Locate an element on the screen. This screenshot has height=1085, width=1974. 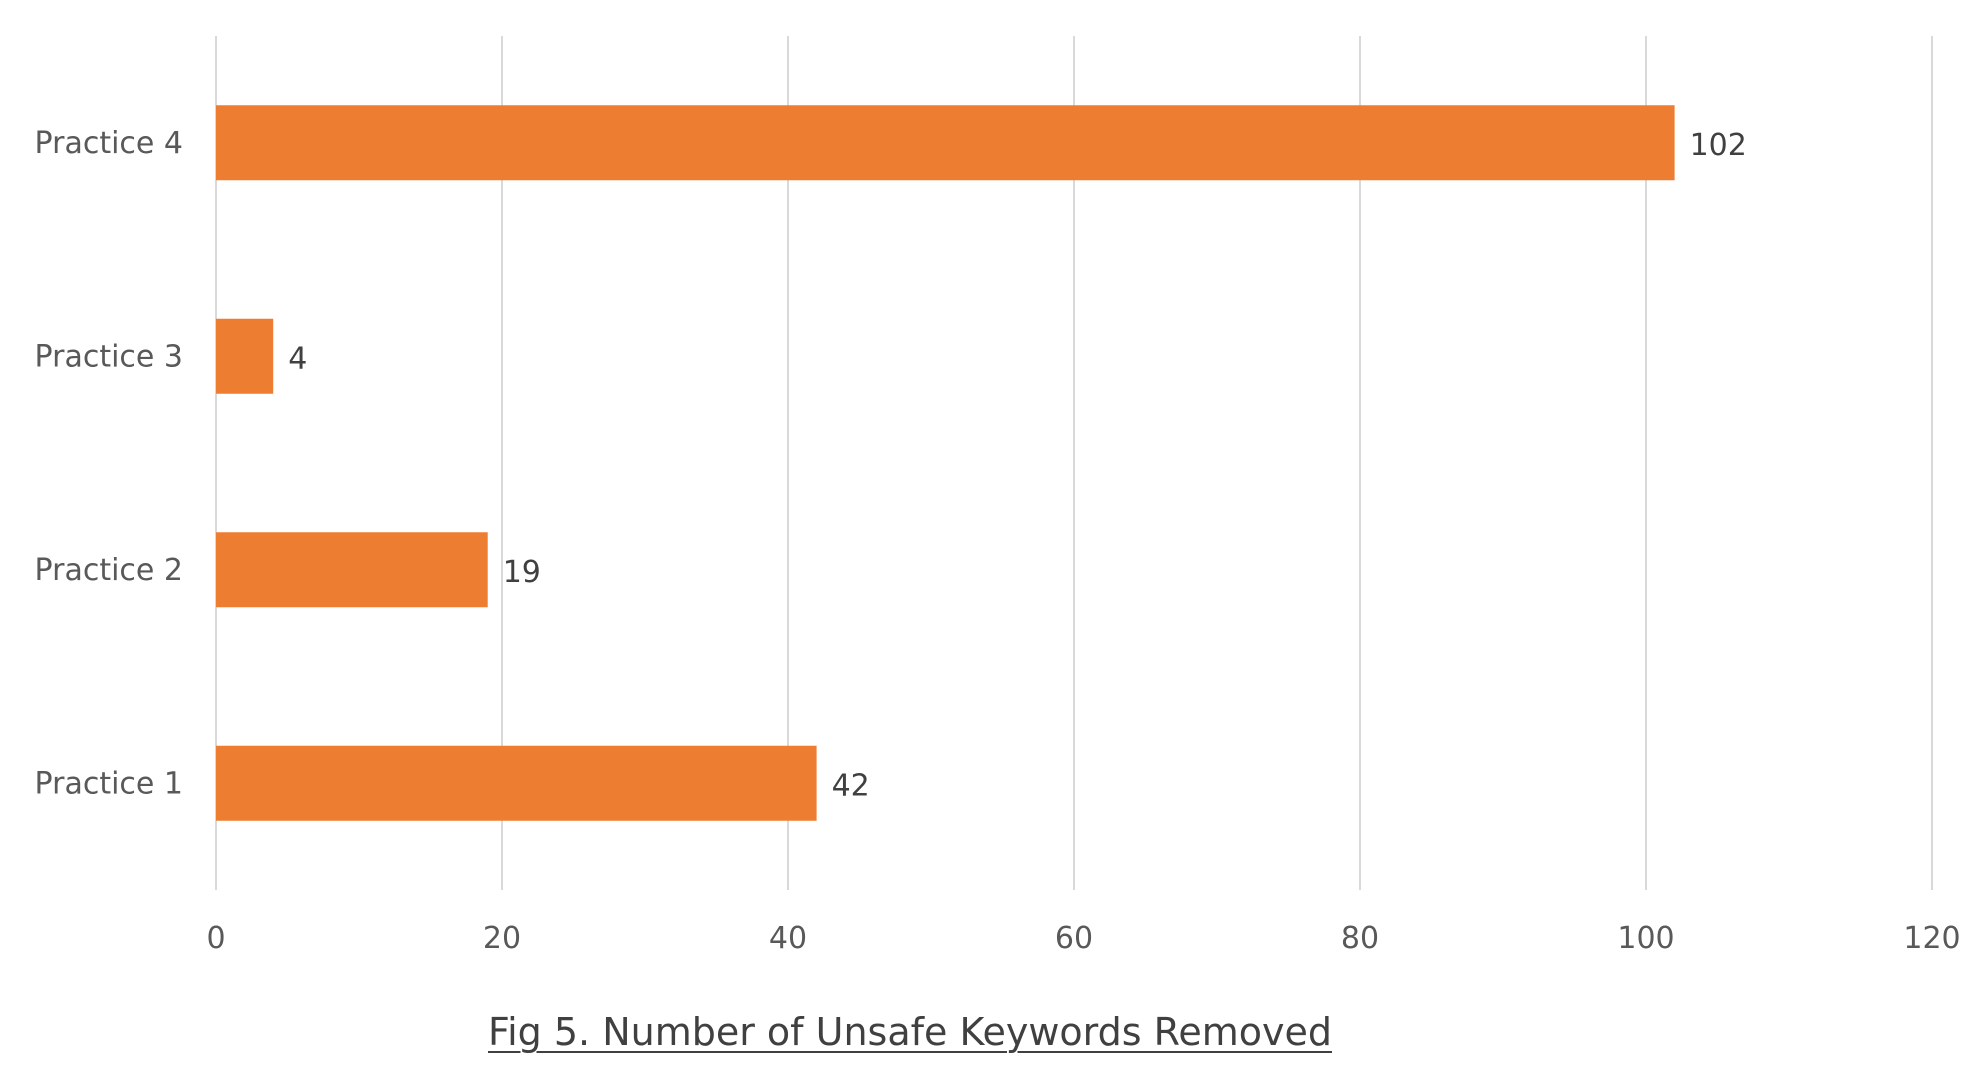
x-tick-label-100: 100 is located at coordinates (1645, 938).